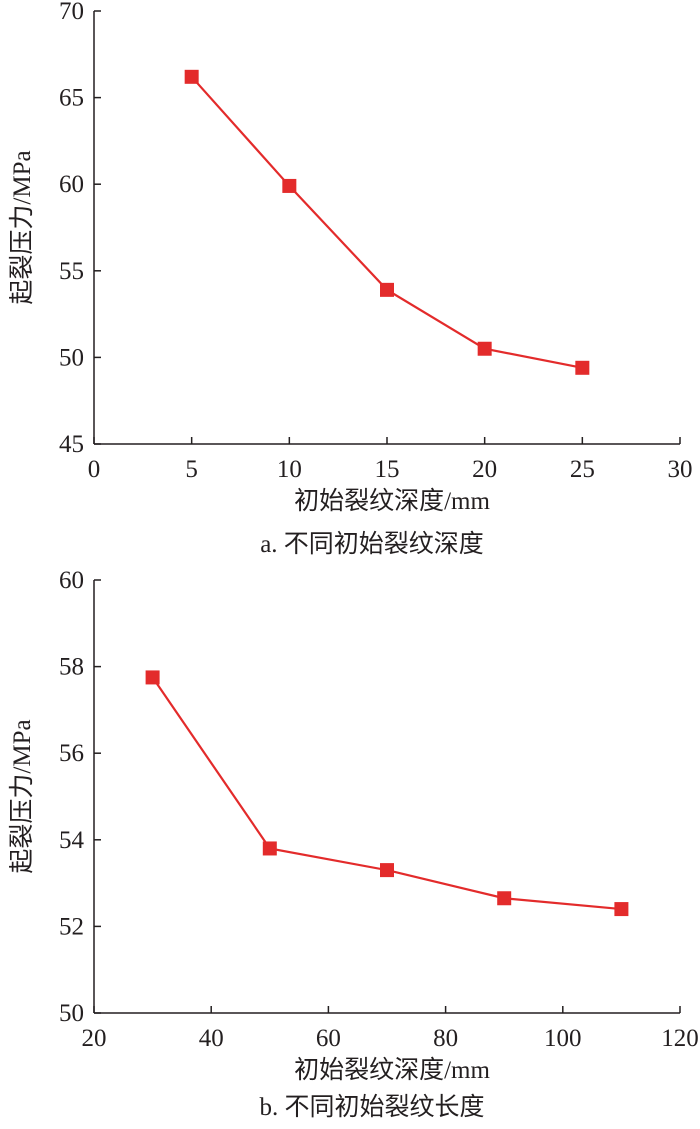  I want to click on y-tick-label: 70, so click(71, 12).